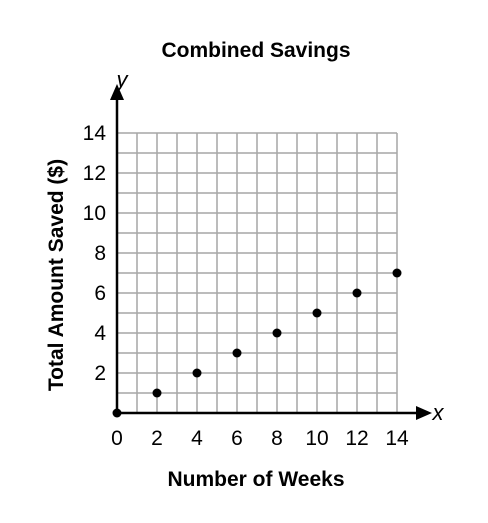  Describe the element at coordinates (197, 438) in the screenshot. I see `x-tick-label: 4` at that location.